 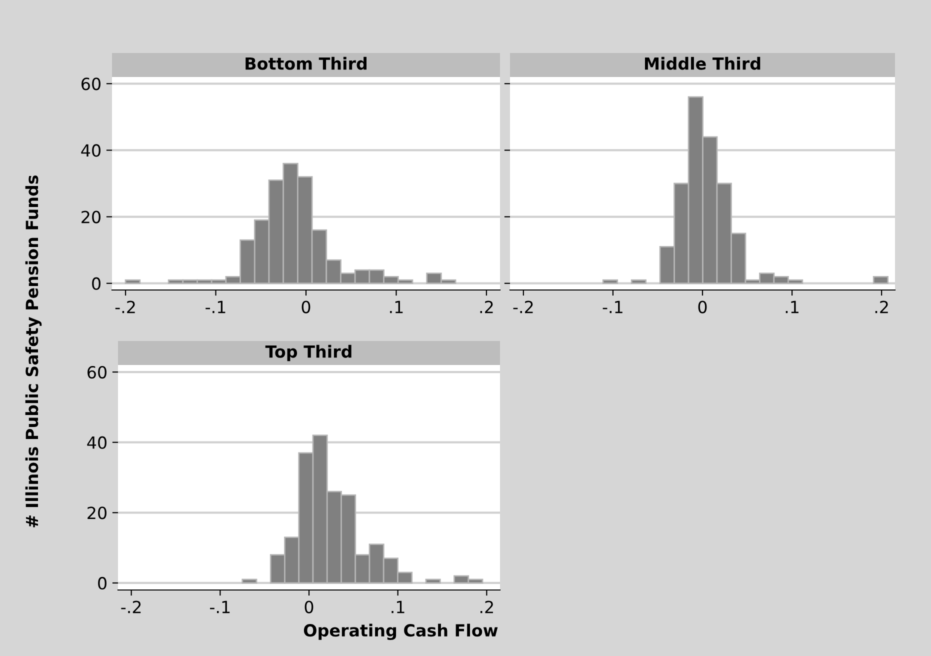 What do you see at coordinates (306, 63) in the screenshot?
I see `chart-title: Bottom Third` at bounding box center [306, 63].